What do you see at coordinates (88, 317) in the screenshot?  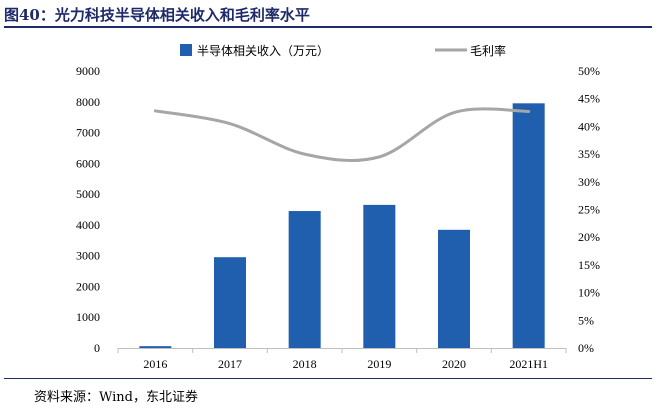 I see `y-left-tick-label: 1000` at bounding box center [88, 317].